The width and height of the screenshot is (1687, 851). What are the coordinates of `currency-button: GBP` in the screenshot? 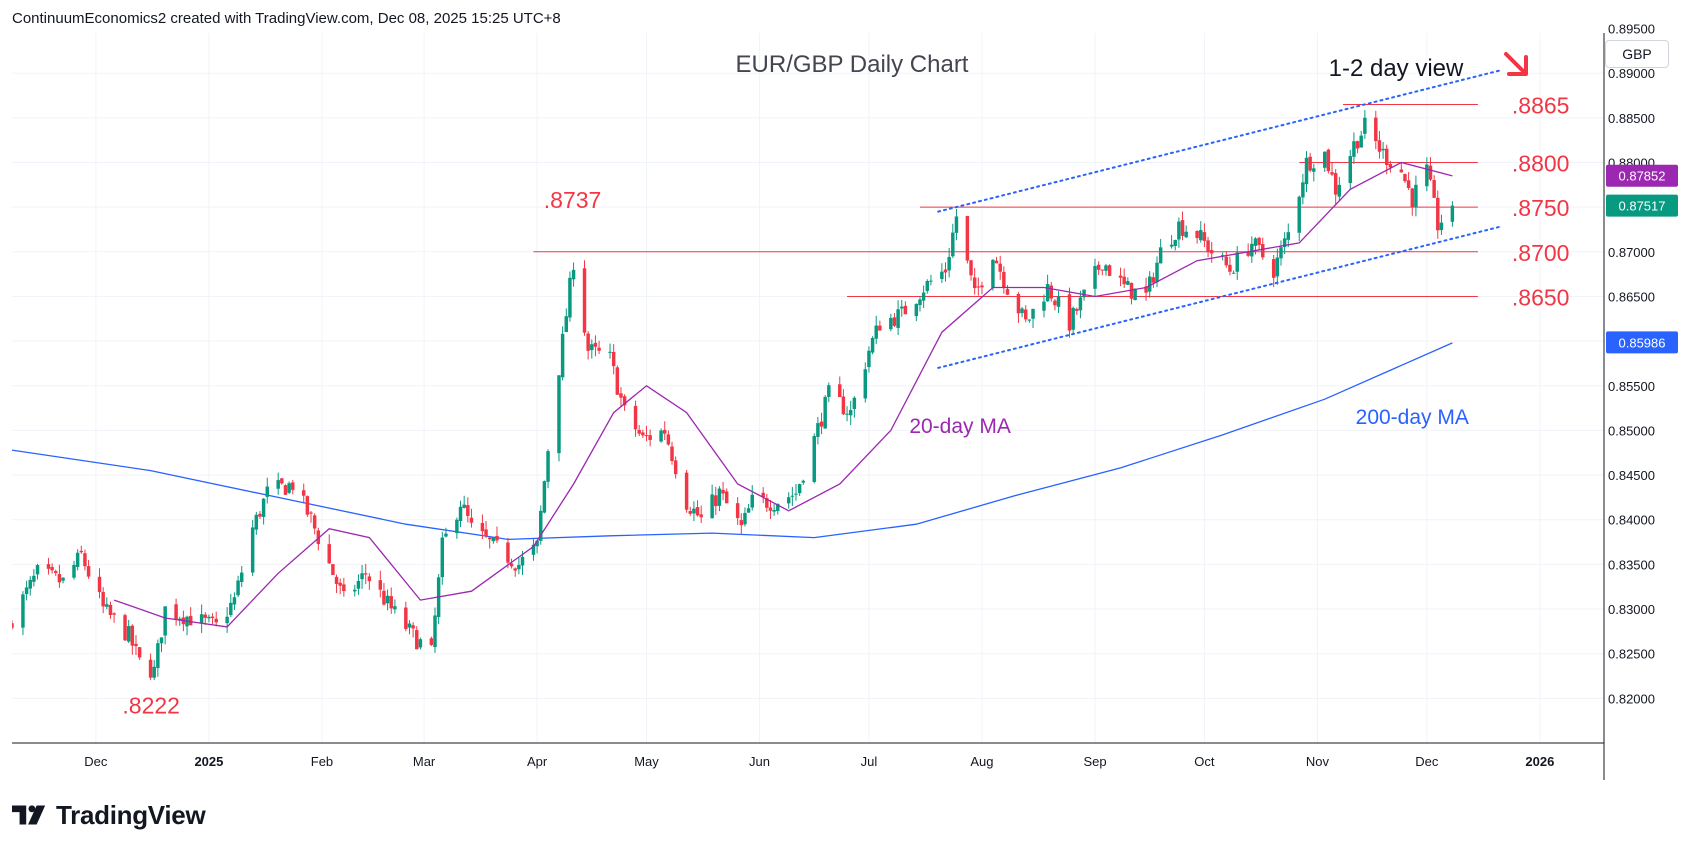 It's located at (1637, 54).